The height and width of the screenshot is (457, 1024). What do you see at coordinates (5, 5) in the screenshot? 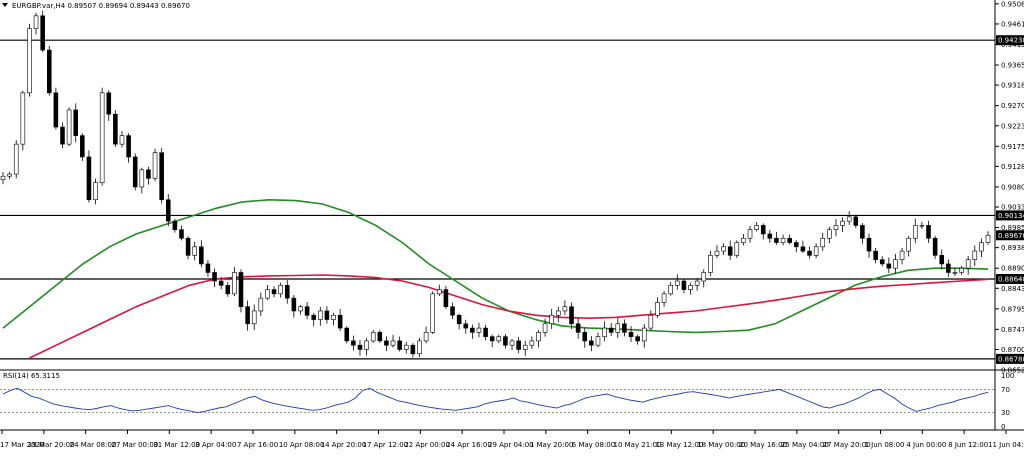
I see `menu-triangle-icon` at bounding box center [5, 5].